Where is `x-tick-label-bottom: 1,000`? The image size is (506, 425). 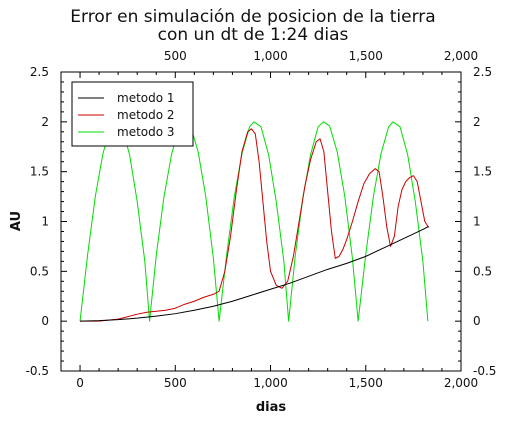
x-tick-label-bottom: 1,000 is located at coordinates (270, 383).